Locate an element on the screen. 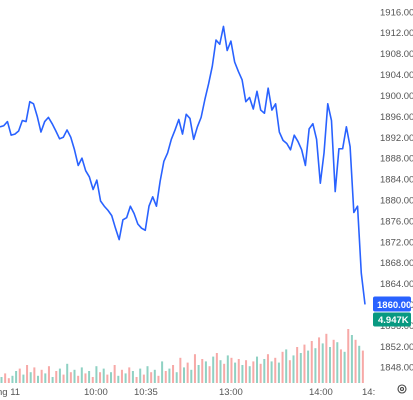 This screenshot has height=400, width=413. x-tick-label: 14: is located at coordinates (368, 392).